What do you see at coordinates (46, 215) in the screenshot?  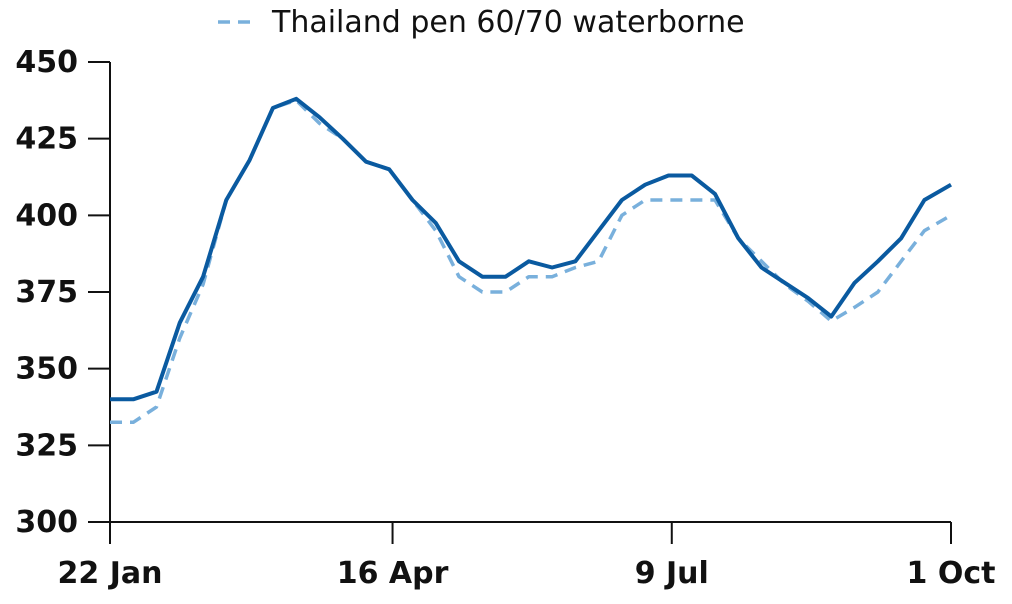 I see `y-tick-label: 400` at bounding box center [46, 215].